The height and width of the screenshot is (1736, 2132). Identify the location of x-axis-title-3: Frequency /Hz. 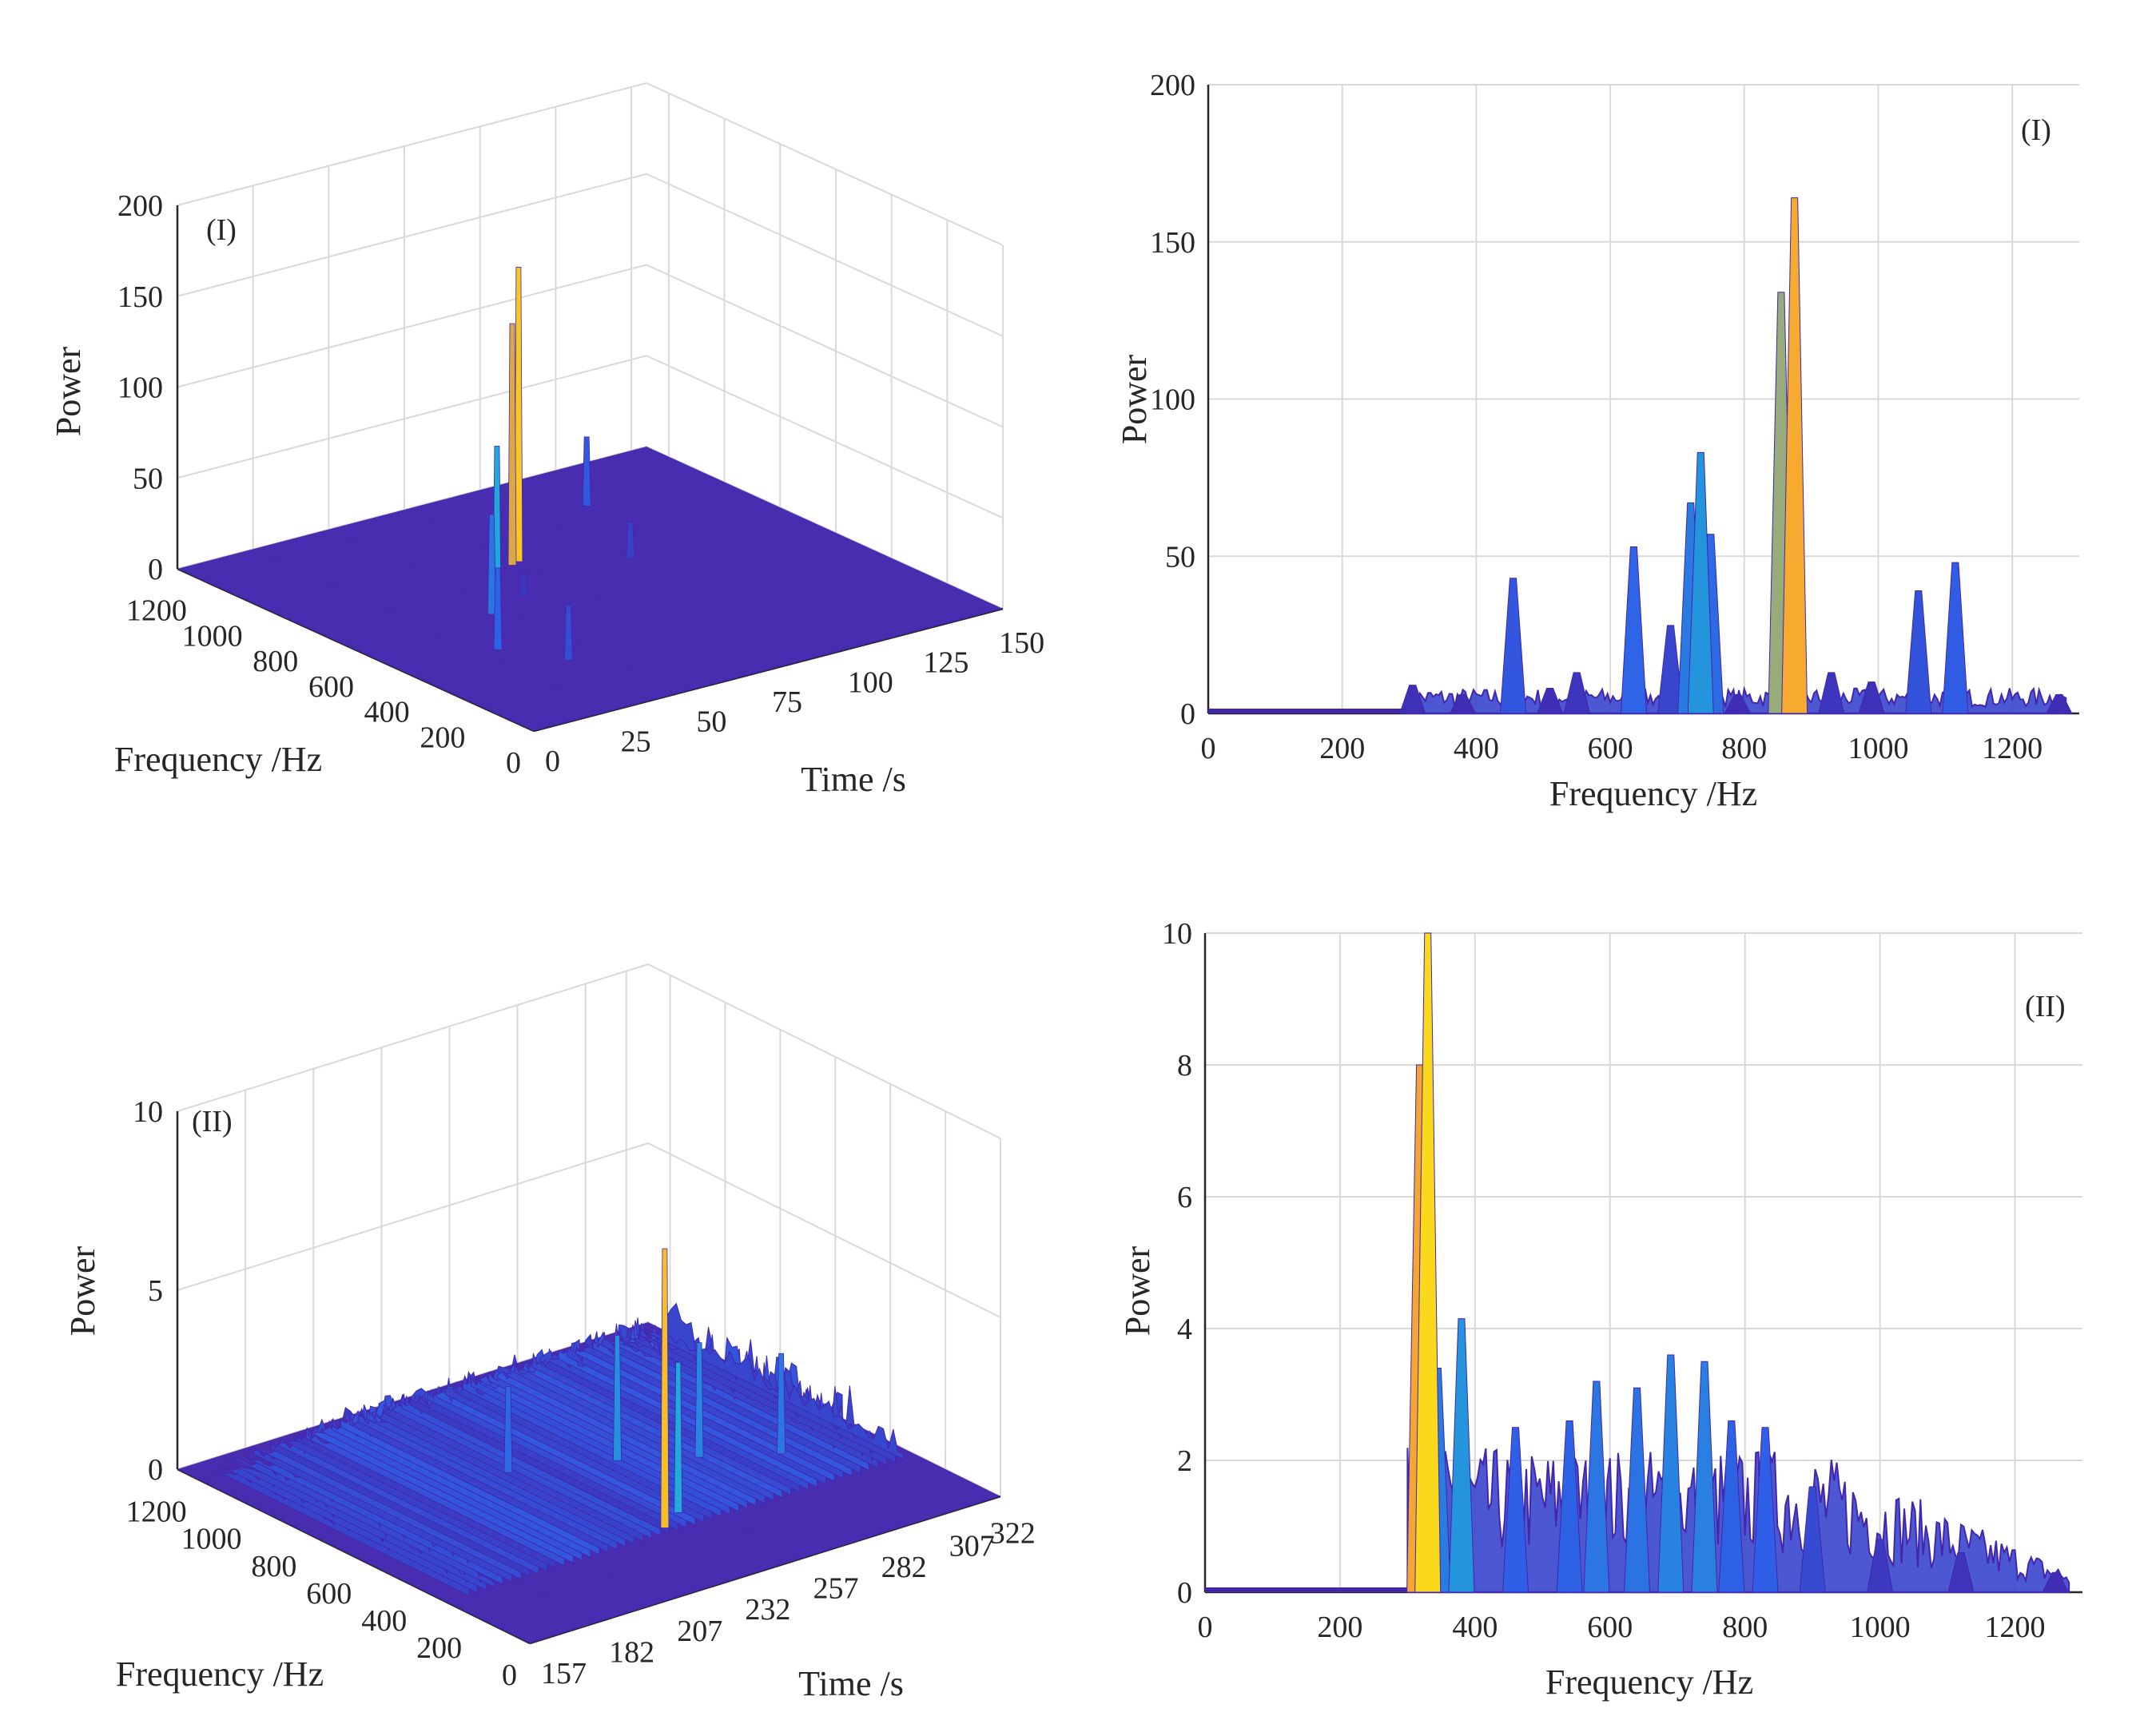
(220, 1674).